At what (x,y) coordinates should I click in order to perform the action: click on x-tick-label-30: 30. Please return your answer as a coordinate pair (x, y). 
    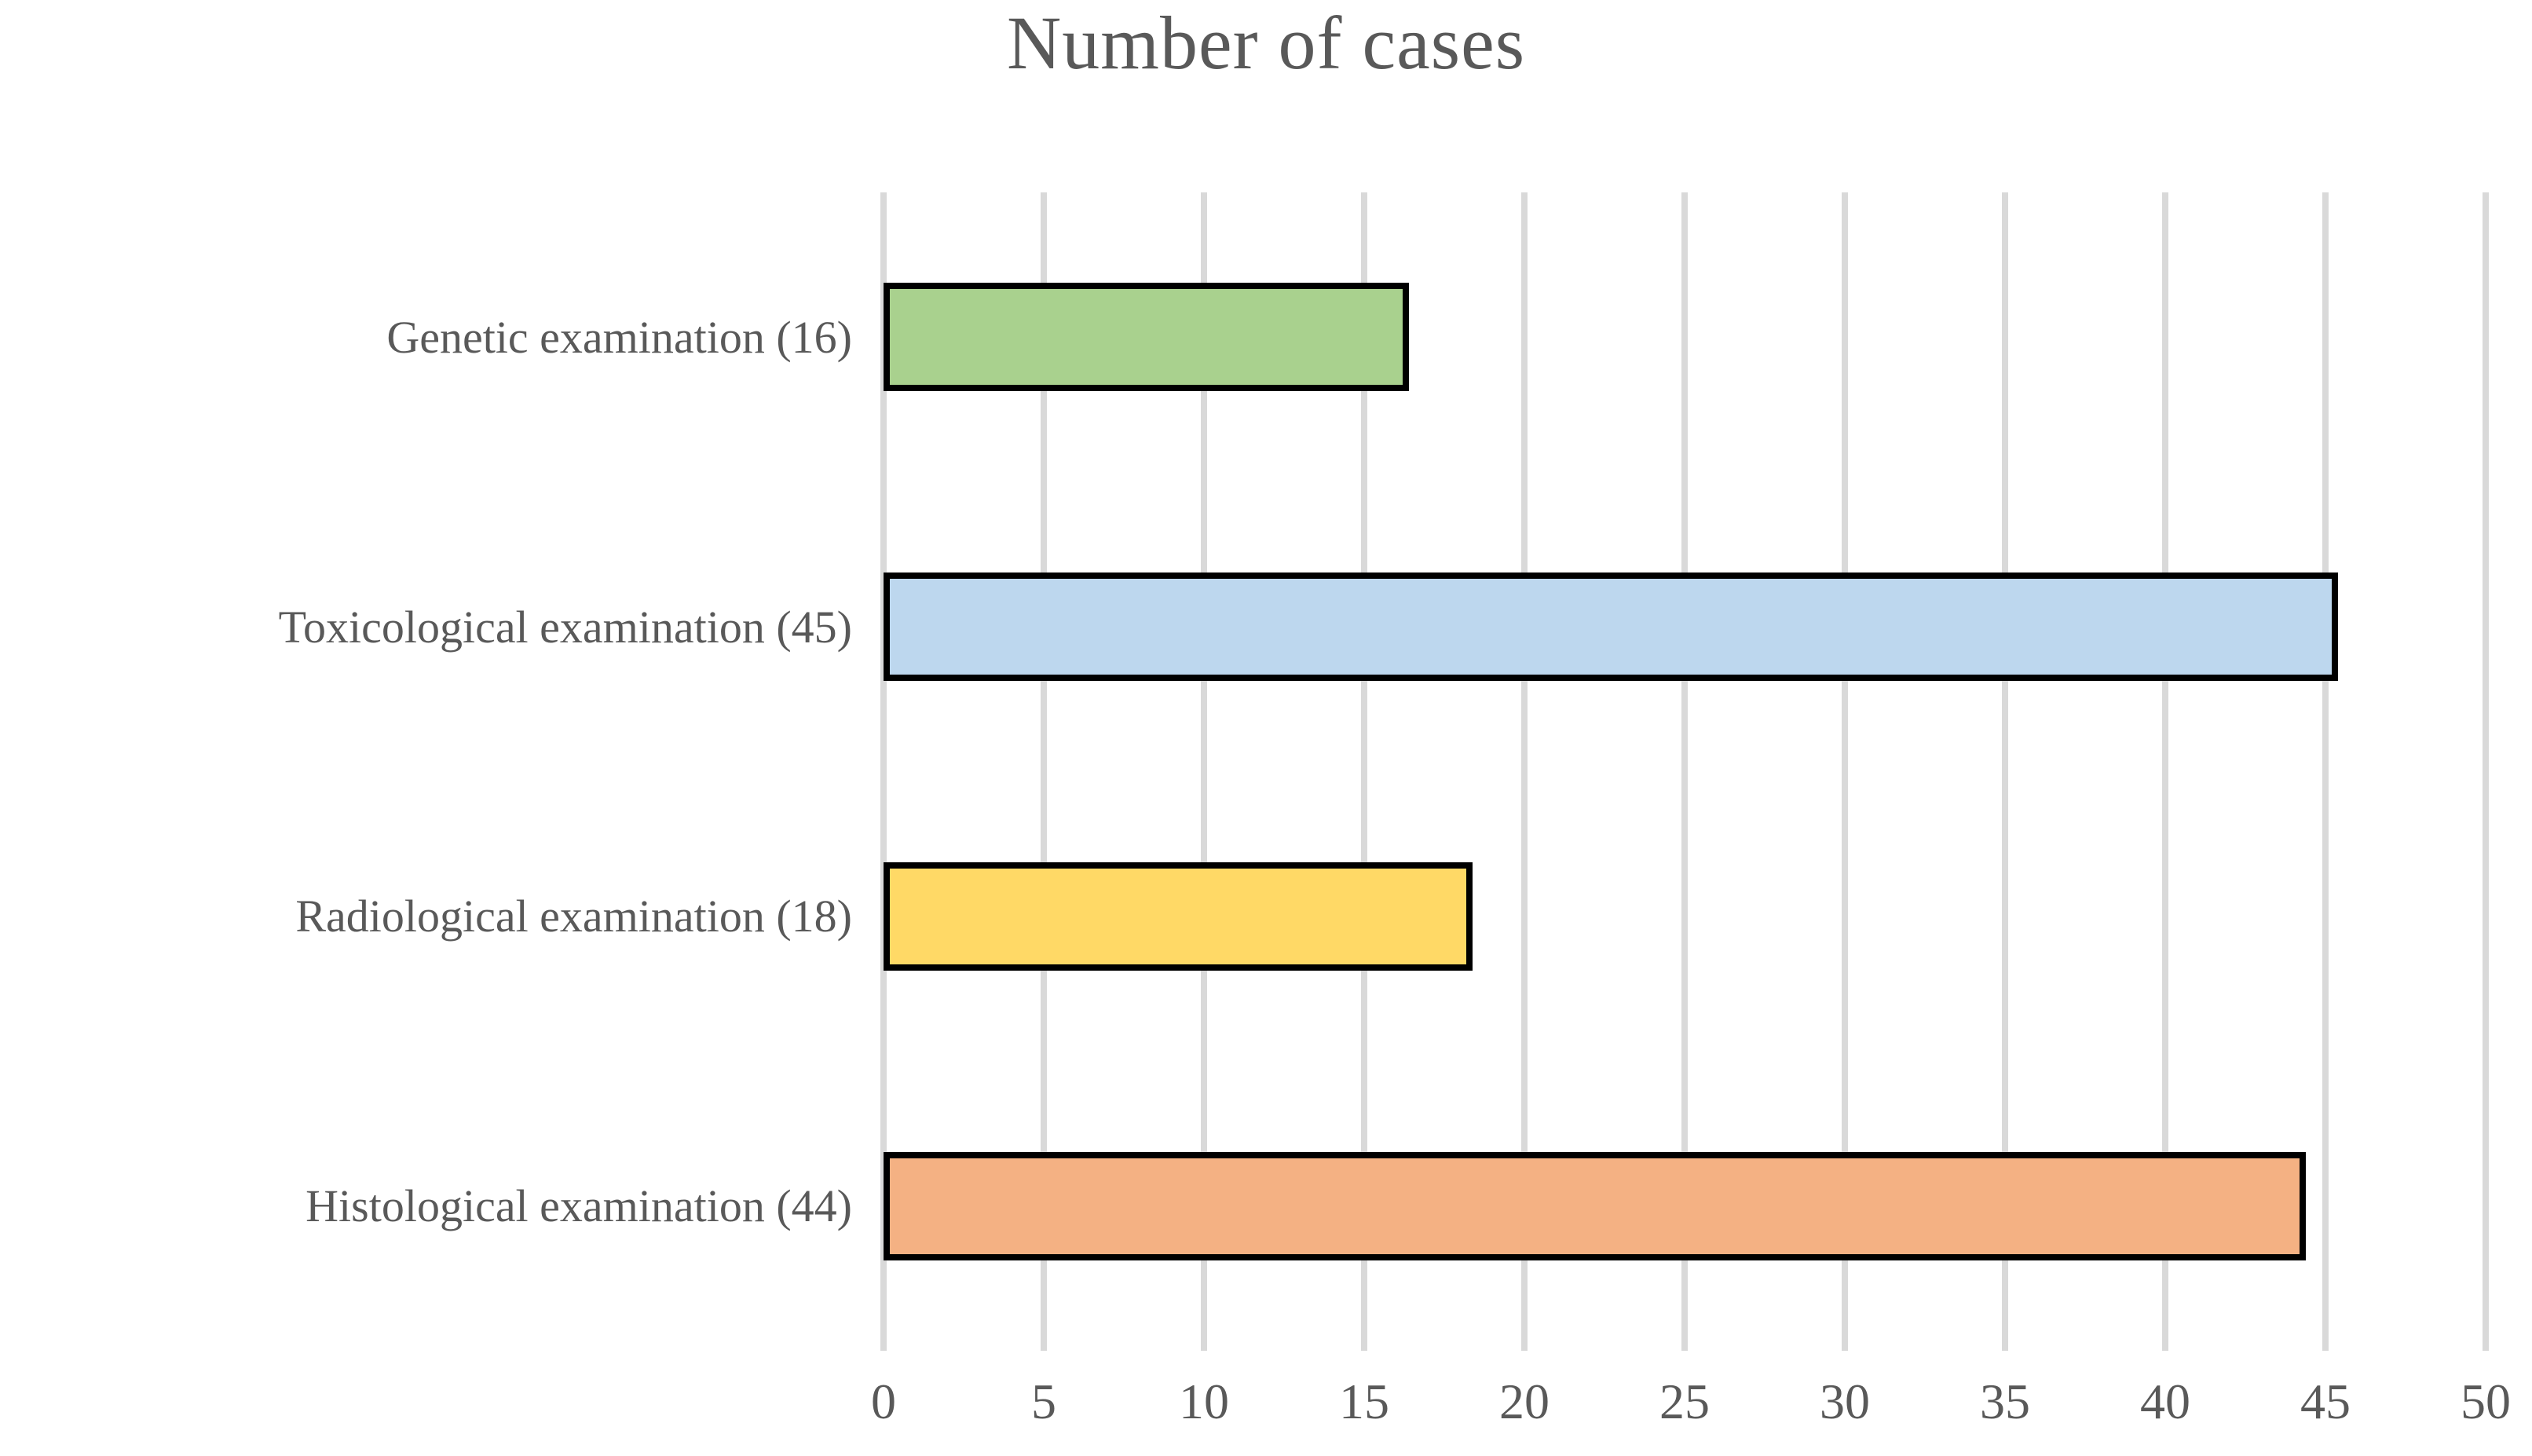
    Looking at the image, I should click on (1845, 1401).